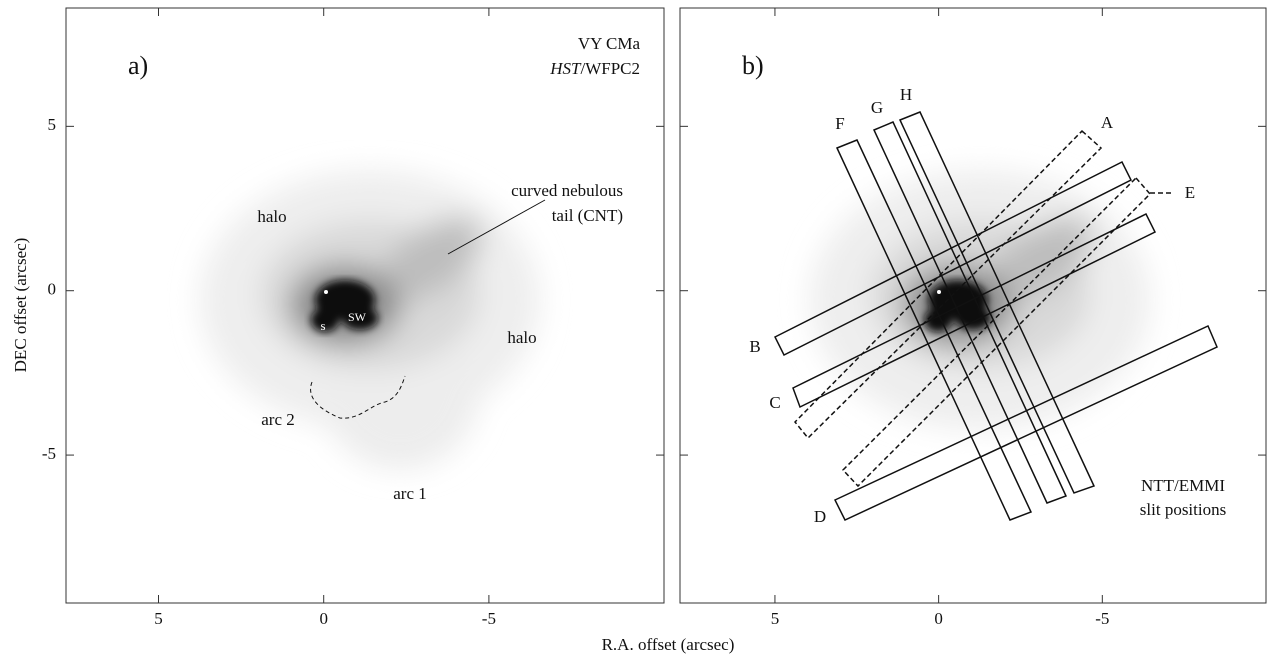  What do you see at coordinates (52, 289) in the screenshot?
I see `y-tick-label: 0` at bounding box center [52, 289].